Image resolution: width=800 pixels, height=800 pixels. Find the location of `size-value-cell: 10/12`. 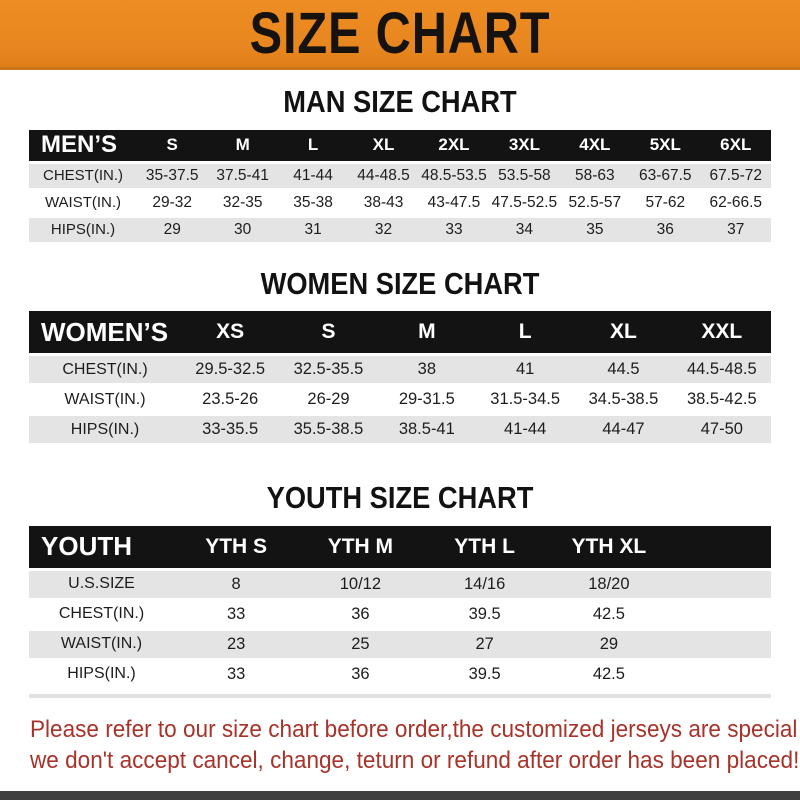

size-value-cell: 10/12 is located at coordinates (360, 584).